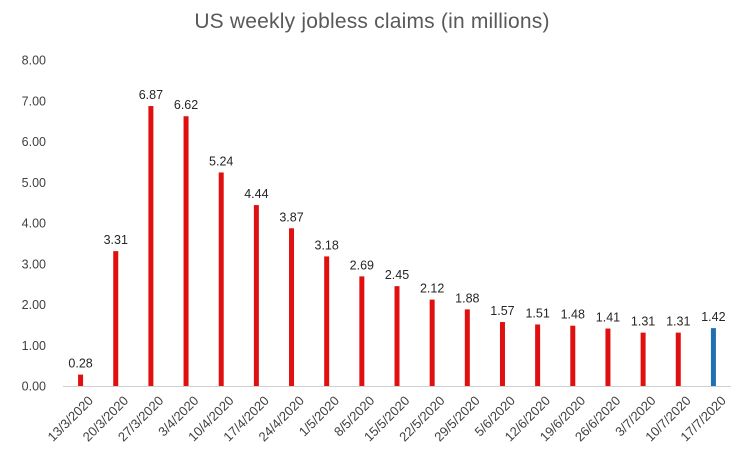 This screenshot has height=467, width=744. I want to click on bar-29/5/2020, so click(467, 347).